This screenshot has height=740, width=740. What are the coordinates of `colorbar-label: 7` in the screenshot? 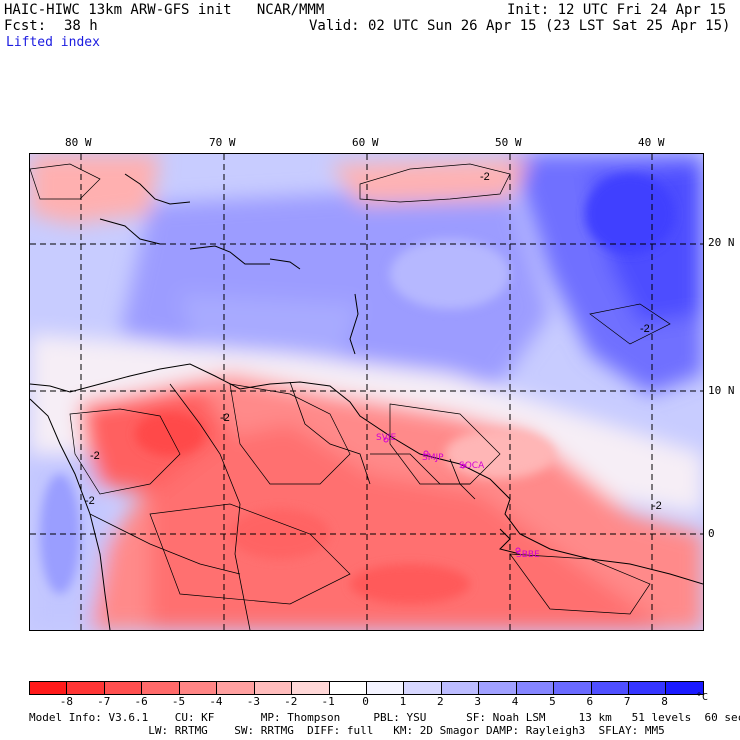 It's located at (627, 701).